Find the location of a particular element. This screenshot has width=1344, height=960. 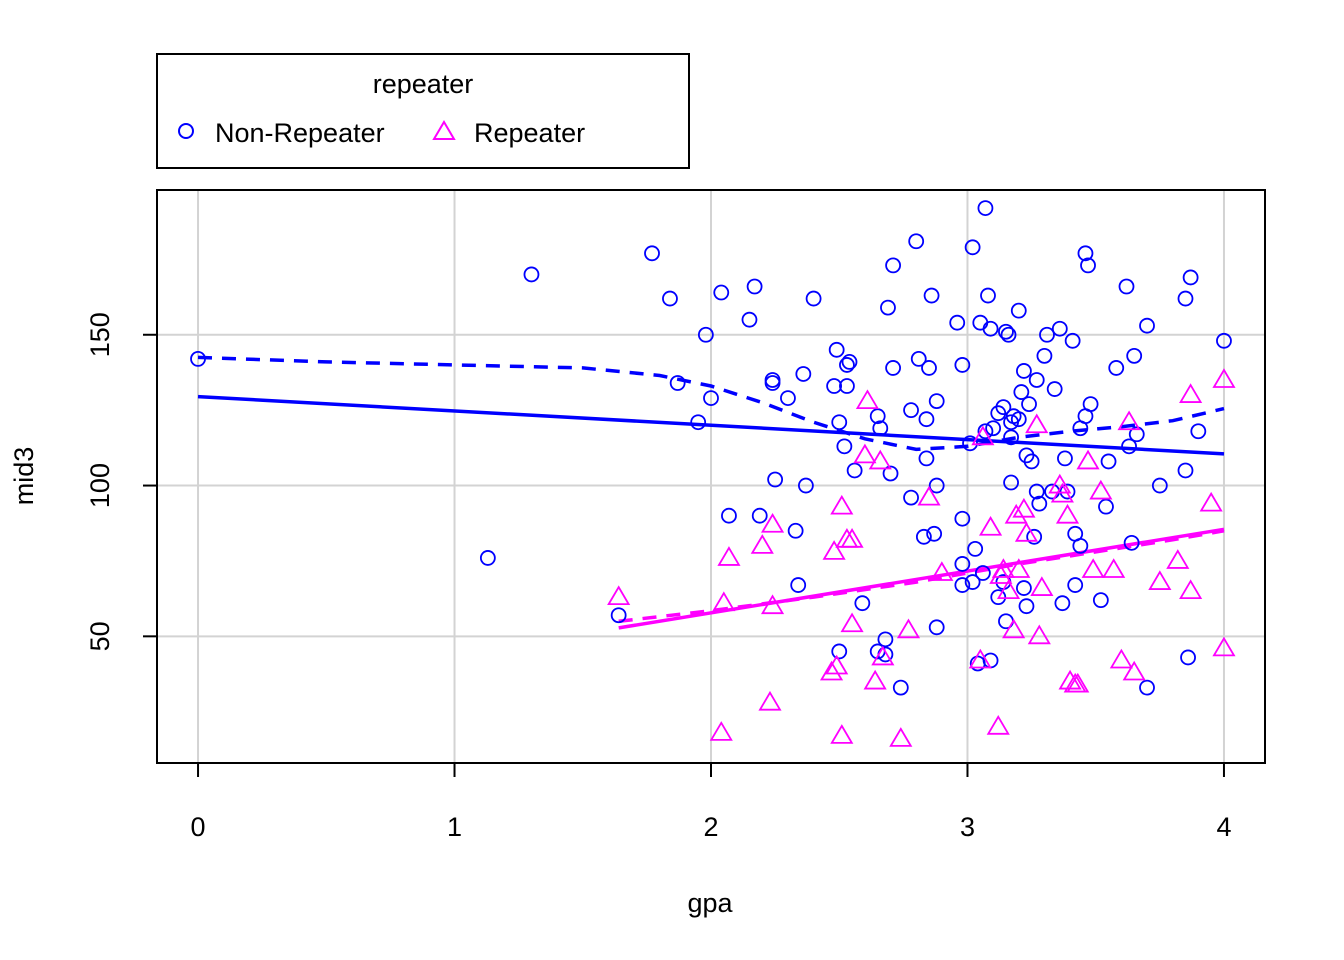

x-tick-label: 0 is located at coordinates (198, 827).